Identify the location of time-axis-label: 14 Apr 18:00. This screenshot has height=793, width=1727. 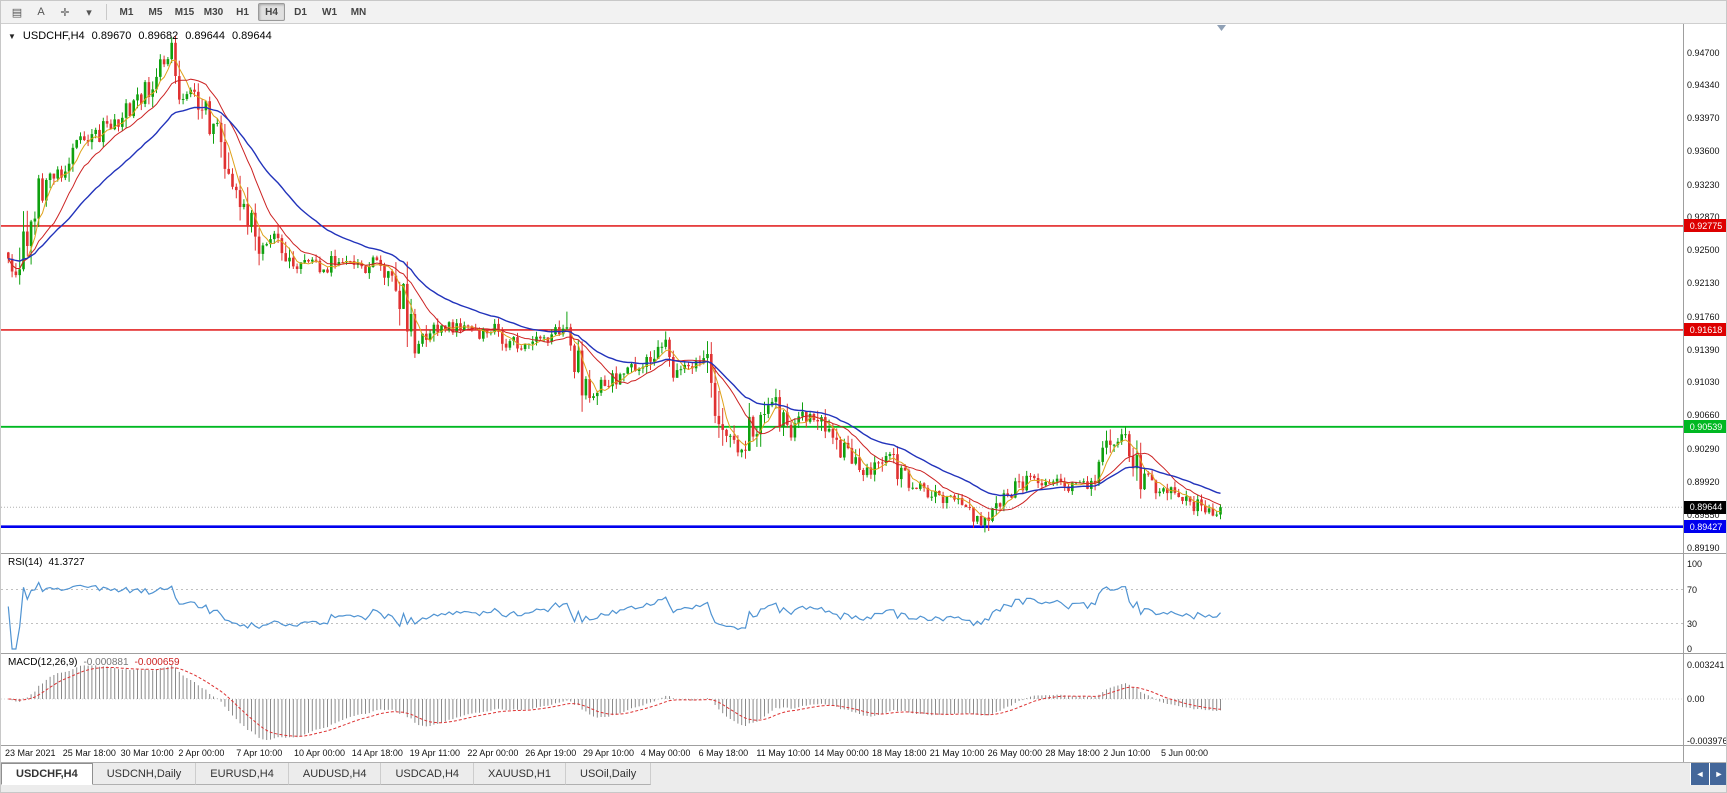
(377, 753).